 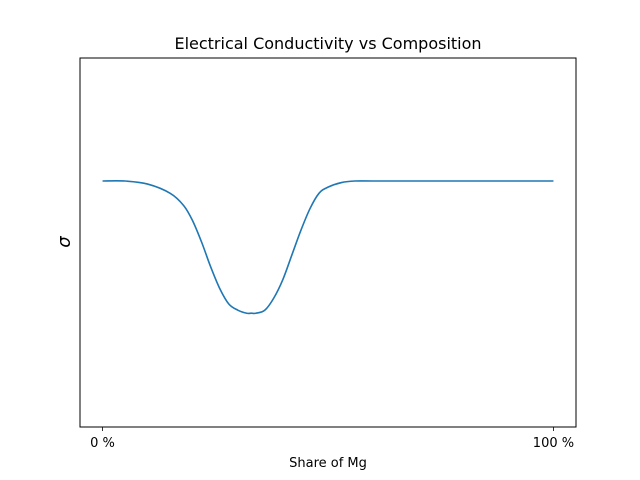 I want to click on y-axis-label: σ, so click(x=64, y=242).